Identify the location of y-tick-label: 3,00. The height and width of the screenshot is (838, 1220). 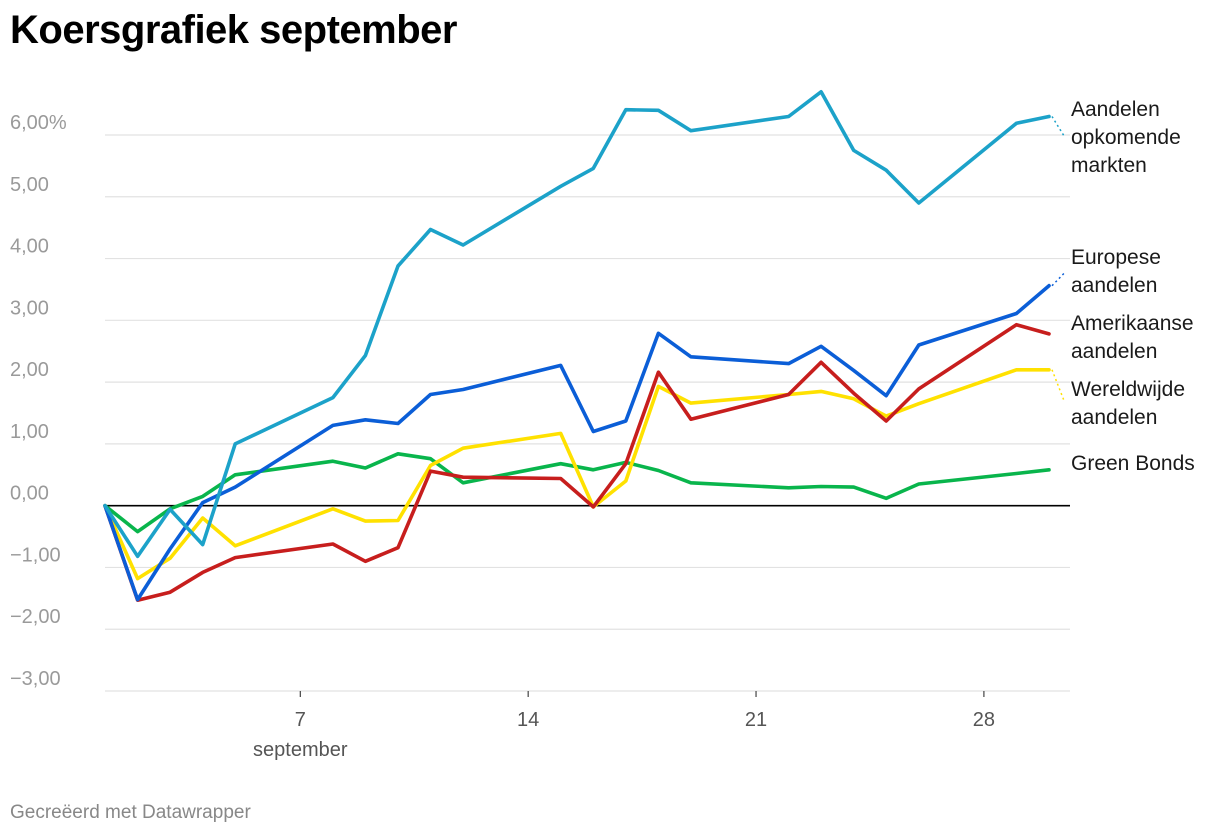
(29, 308).